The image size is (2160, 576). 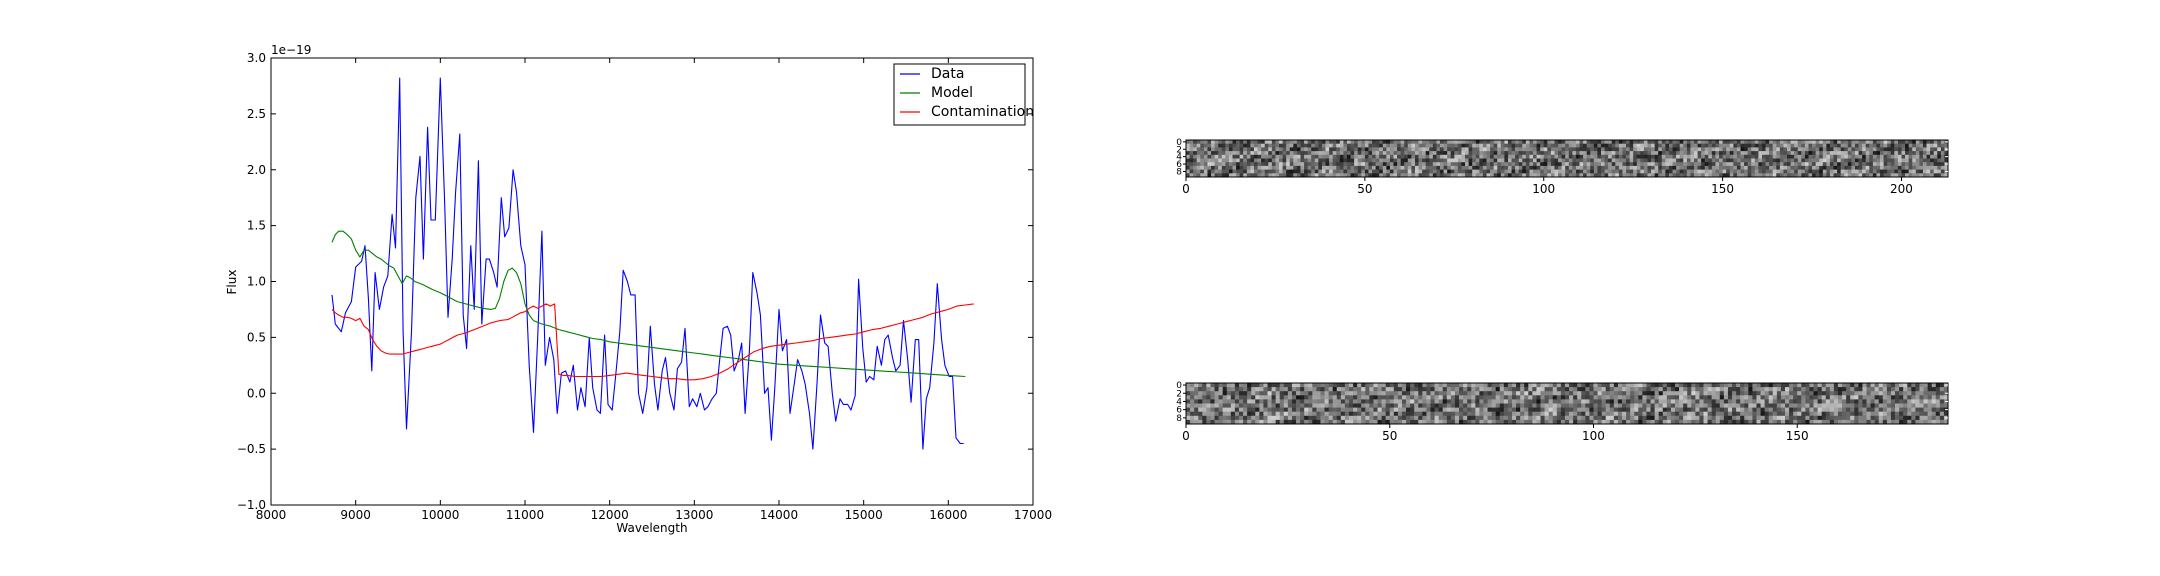 I want to click on legend-label-data: Data, so click(x=947, y=74).